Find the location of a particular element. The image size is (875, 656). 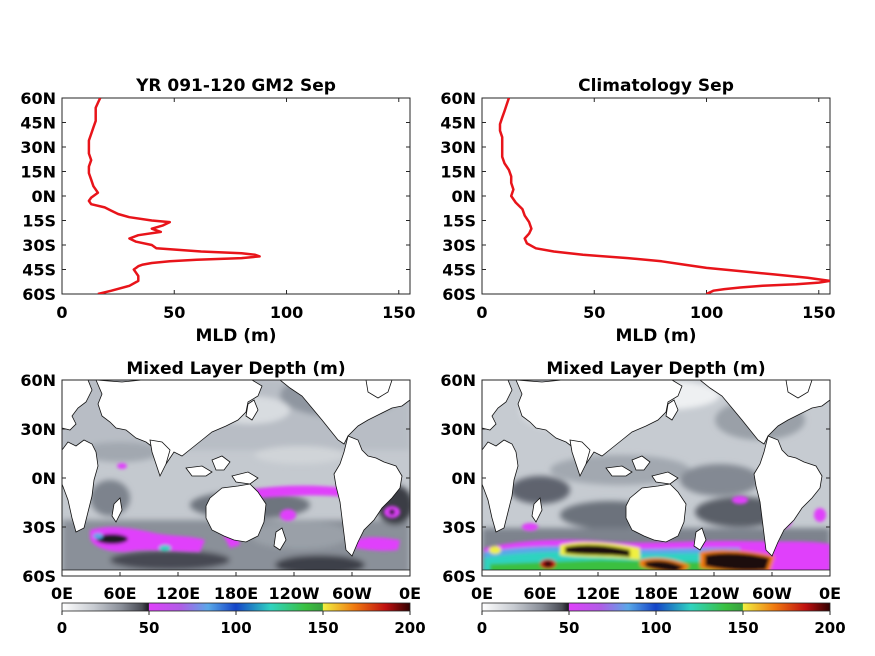

panel-title: YR 091-120 GM2 Sep is located at coordinates (235, 86).